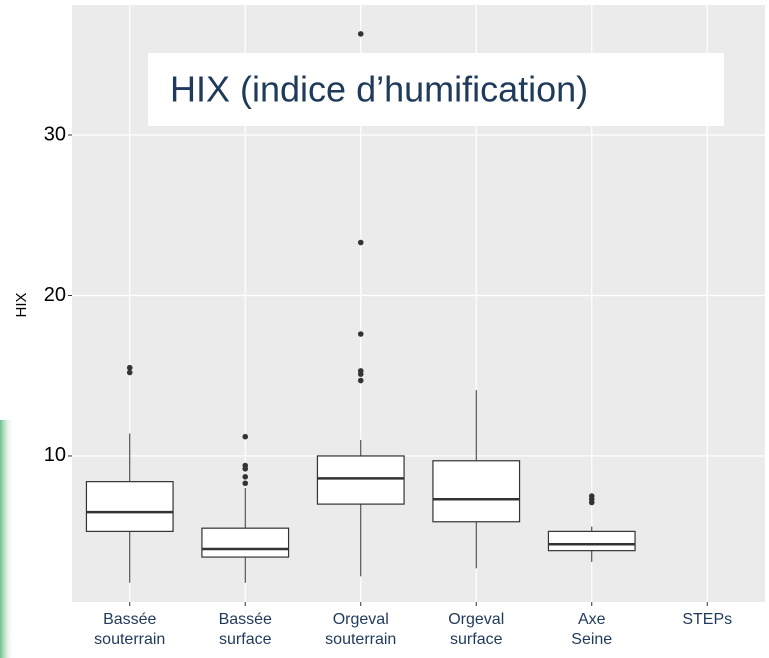 The width and height of the screenshot is (769, 658). Describe the element at coordinates (55, 455) in the screenshot. I see `y-tick-label: 10` at that location.